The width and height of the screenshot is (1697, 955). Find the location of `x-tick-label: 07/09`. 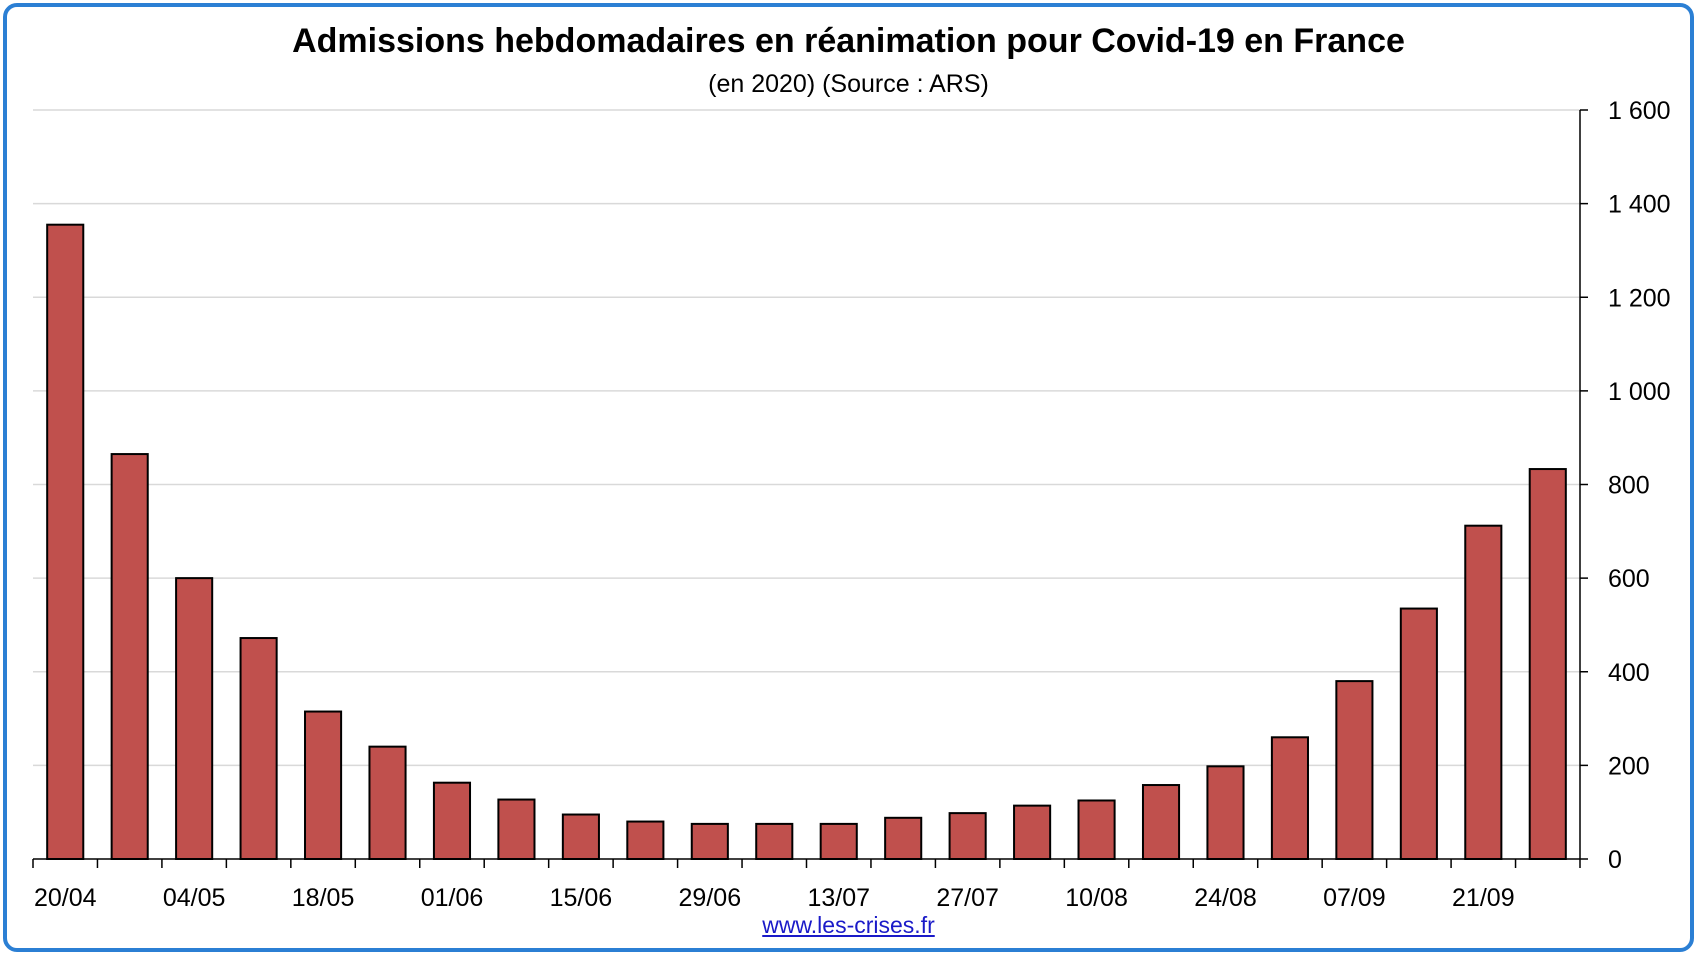

x-tick-label: 07/09 is located at coordinates (1354, 898).